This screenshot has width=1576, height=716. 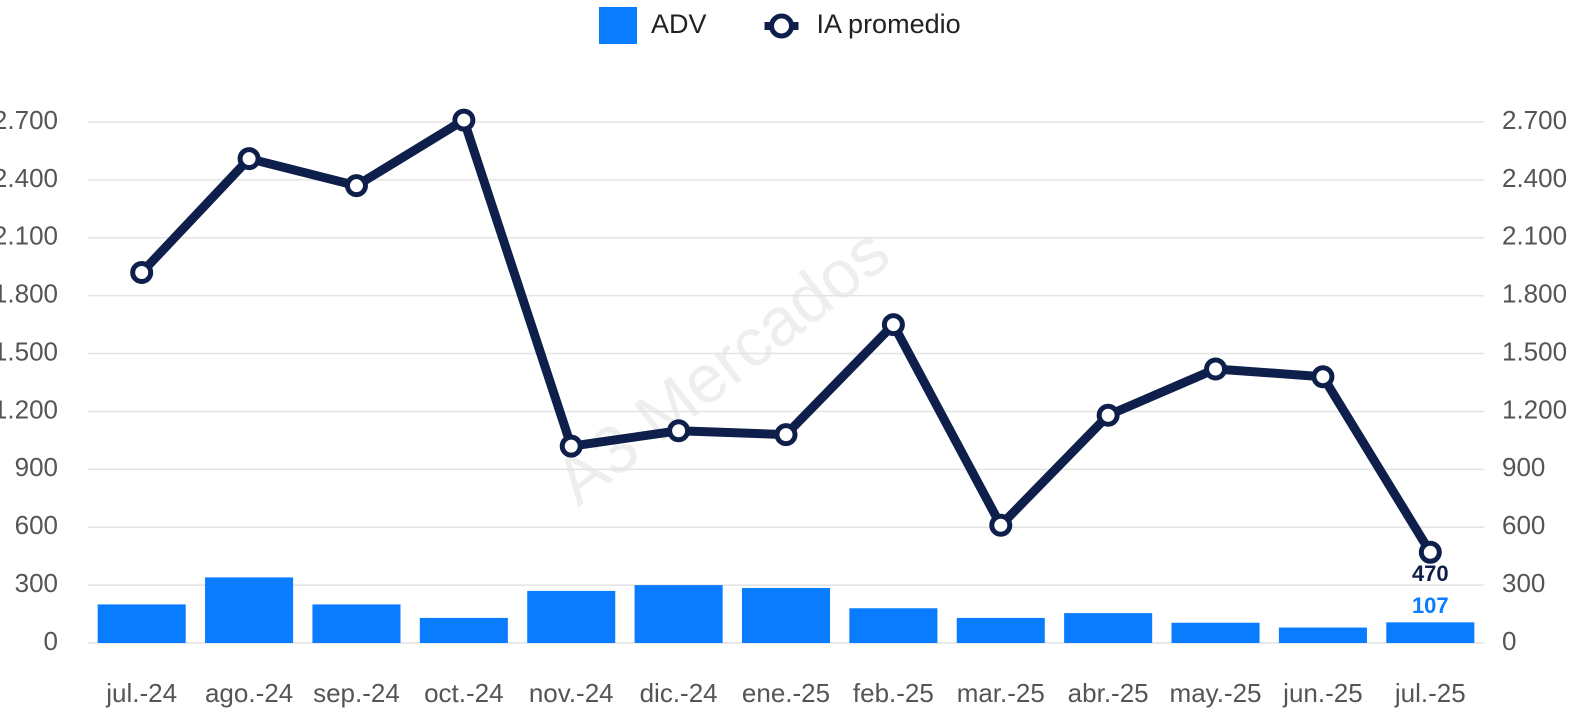 What do you see at coordinates (356, 693) in the screenshot?
I see `x-tick-label: sep.-24` at bounding box center [356, 693].